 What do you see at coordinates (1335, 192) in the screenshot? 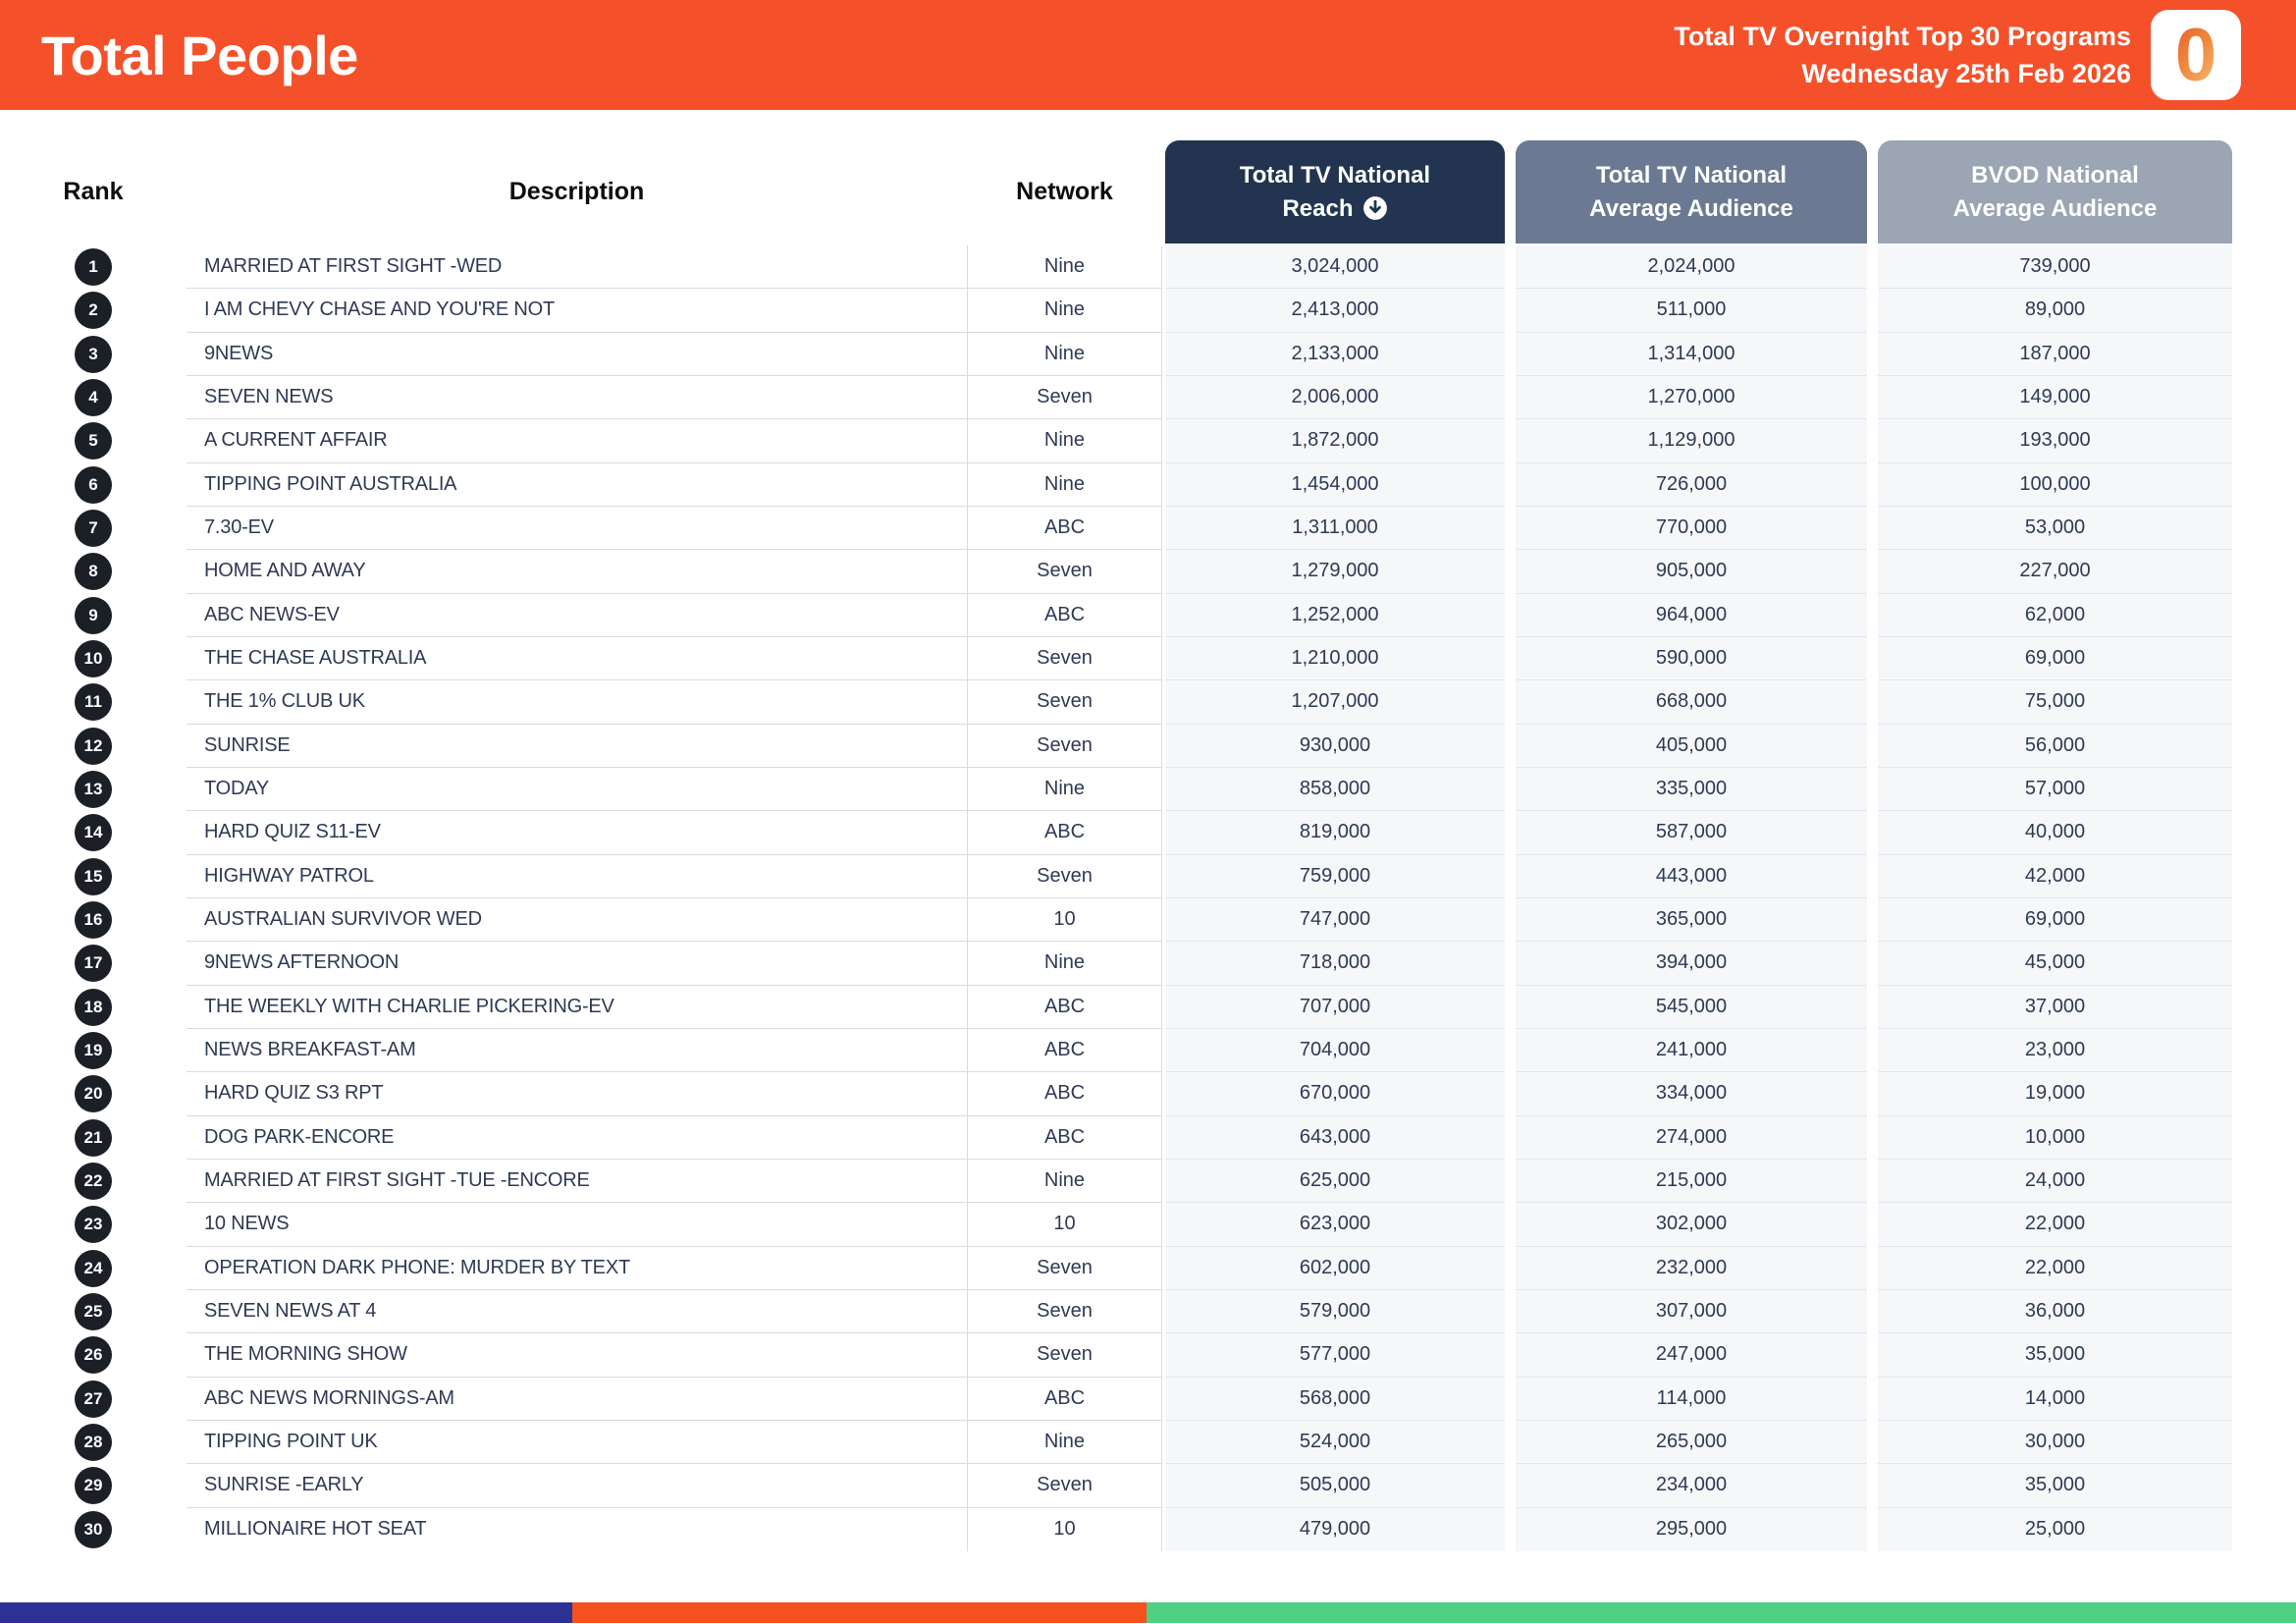
I see `column-header-total-tv-reach: Total TV National Reach` at bounding box center [1335, 192].